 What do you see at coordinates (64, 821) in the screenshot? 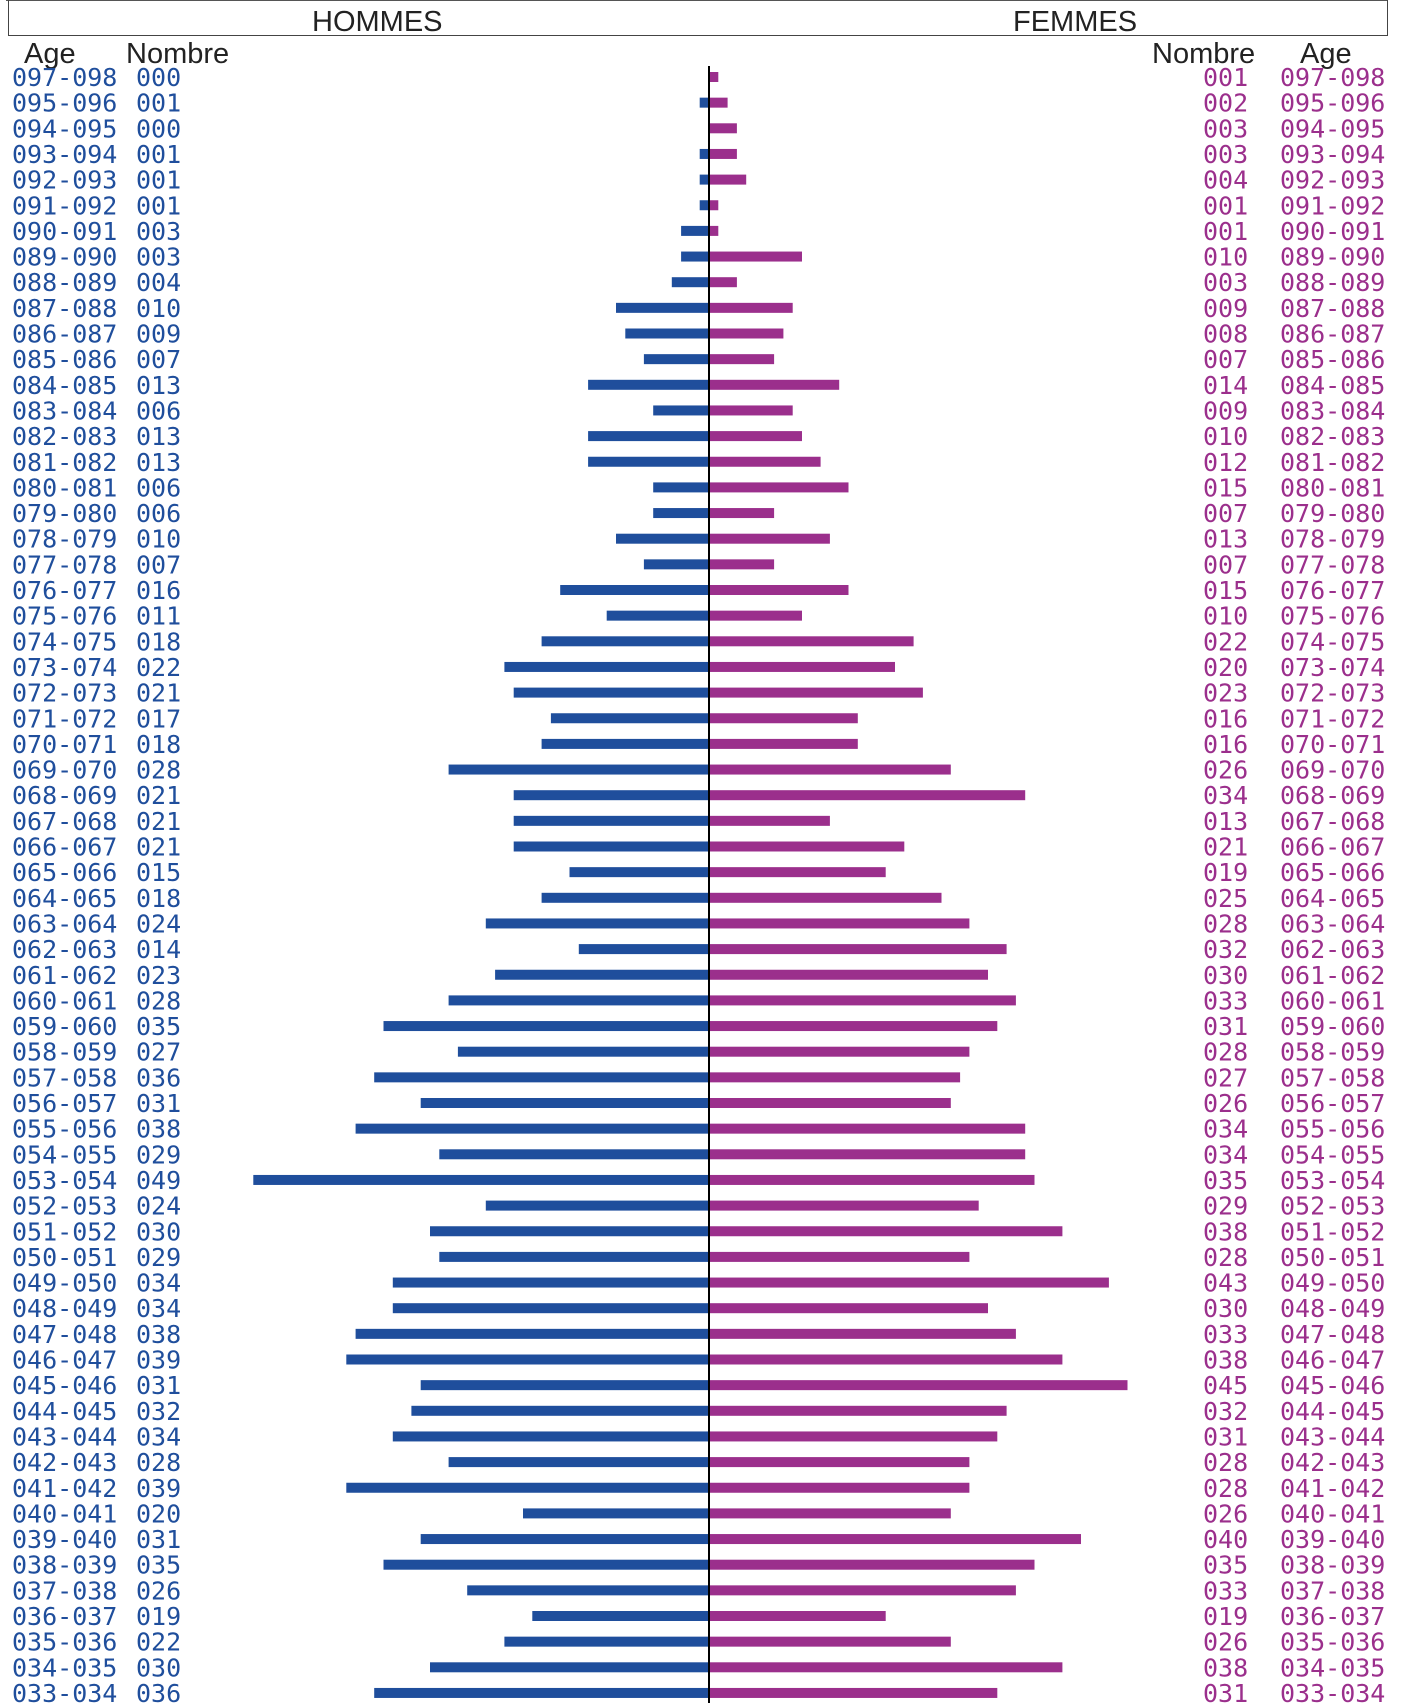
I see `men-age-label: 067-068` at bounding box center [64, 821].